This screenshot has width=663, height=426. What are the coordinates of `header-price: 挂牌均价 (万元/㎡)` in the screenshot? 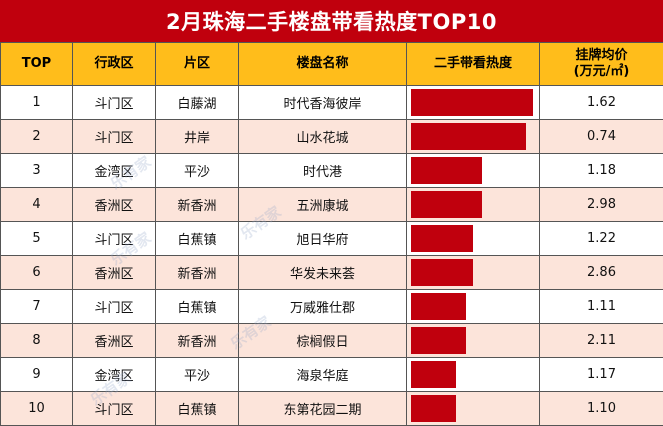 It's located at (601, 64).